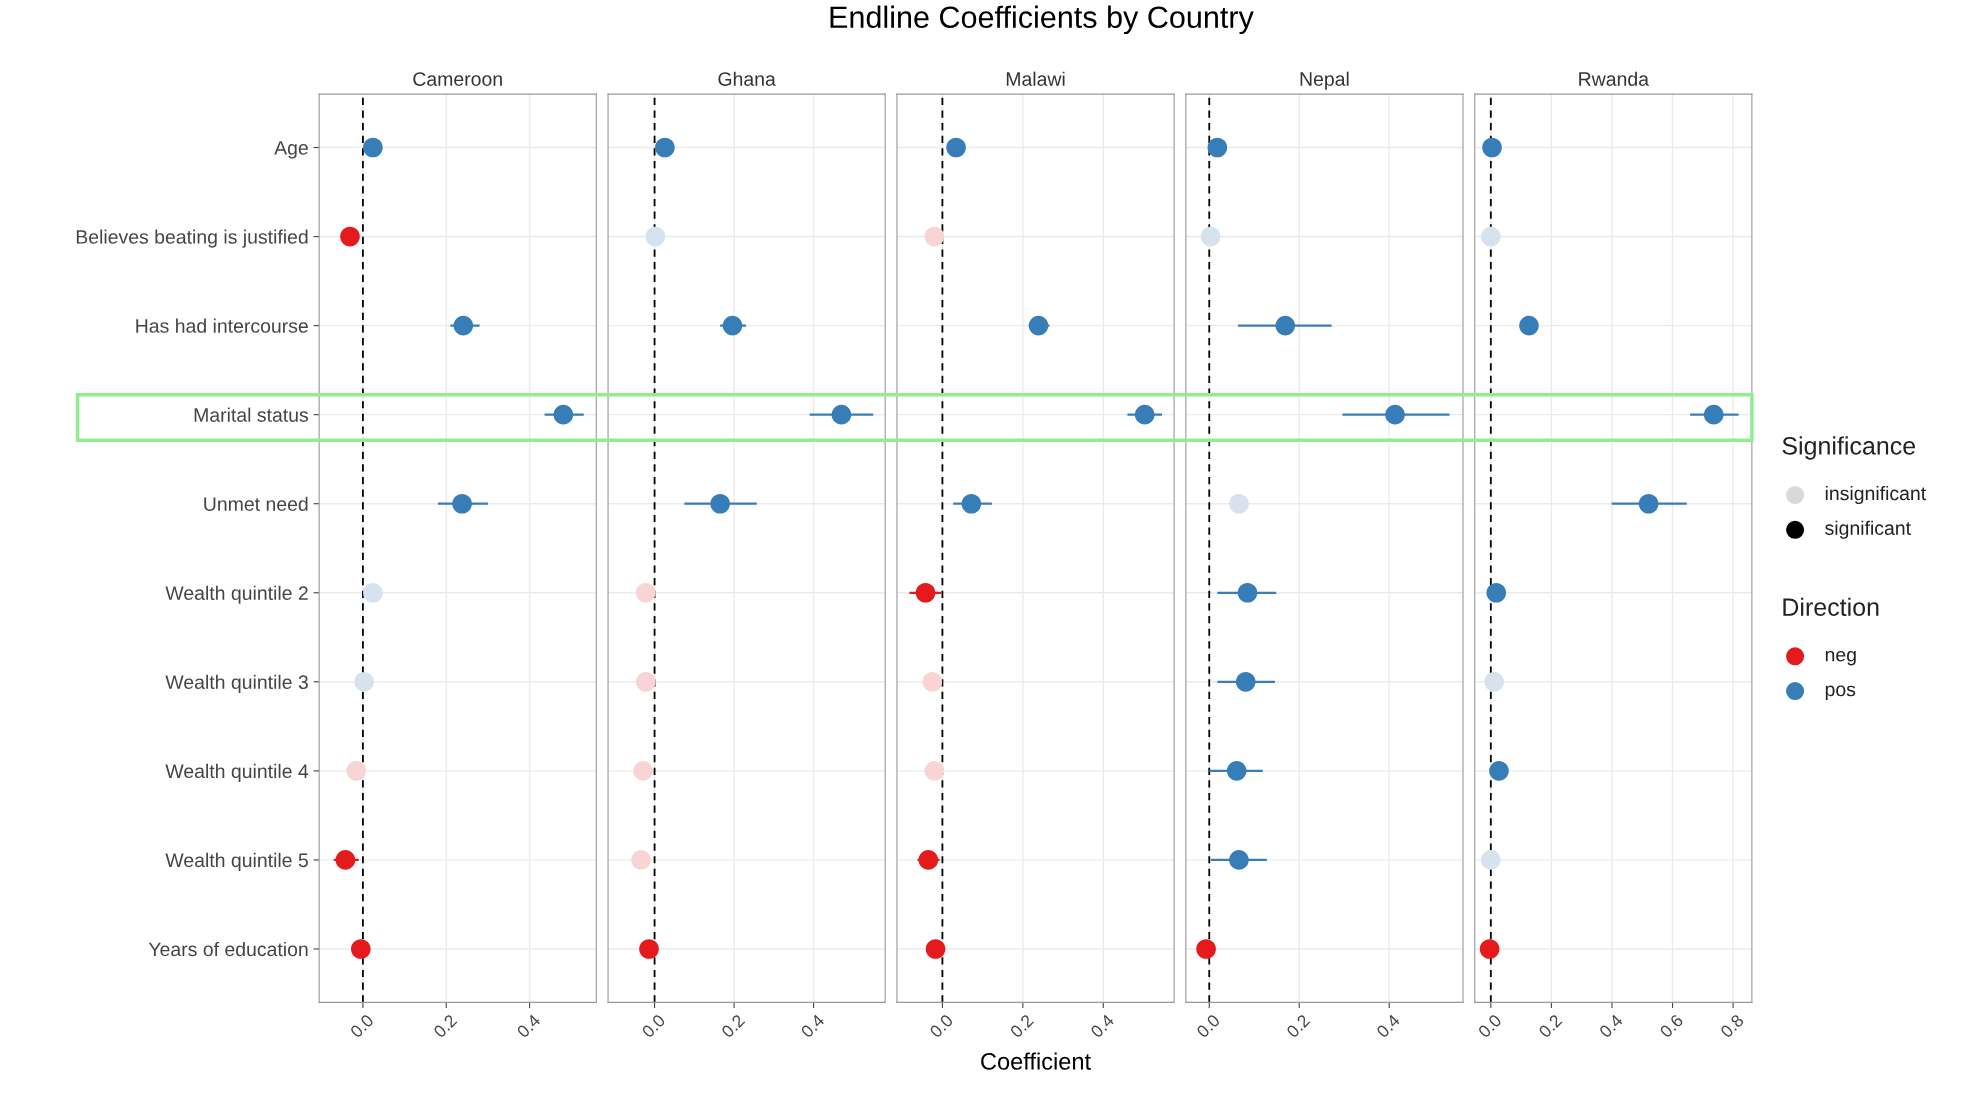 The image size is (1964, 1120). I want to click on y-tick-label: Wealth quintile 5, so click(236, 861).